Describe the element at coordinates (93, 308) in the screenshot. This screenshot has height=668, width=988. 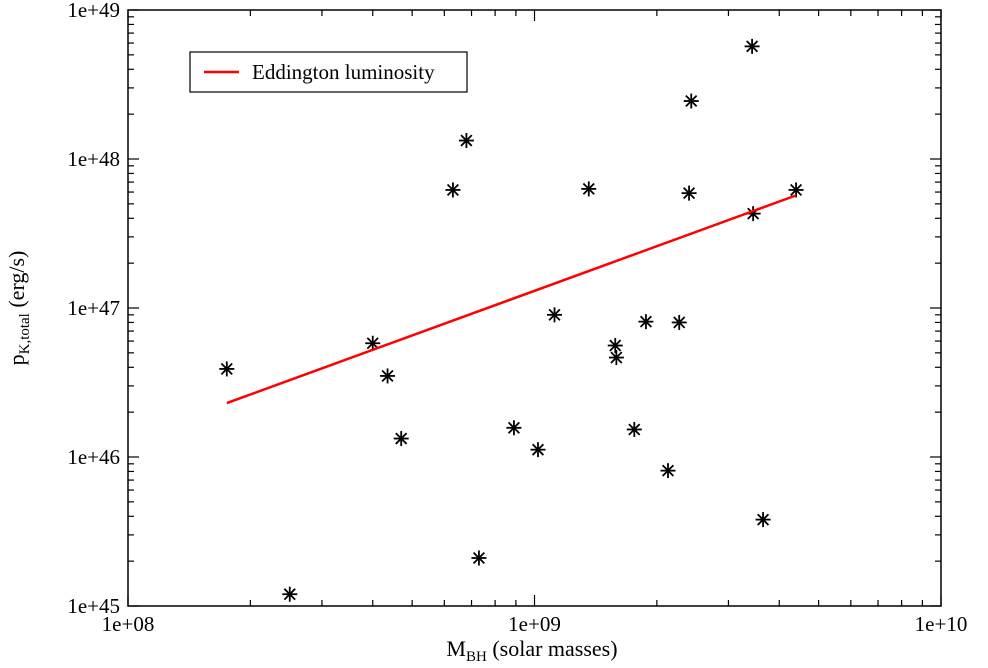
I see `y-tick-label: 1e+47` at that location.